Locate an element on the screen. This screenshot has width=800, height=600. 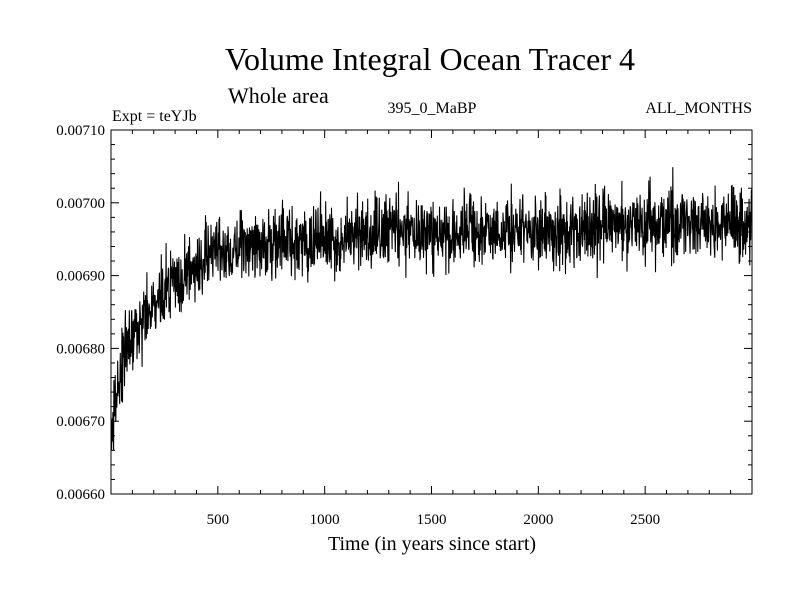
x-tick-label: 2500 is located at coordinates (645, 520).